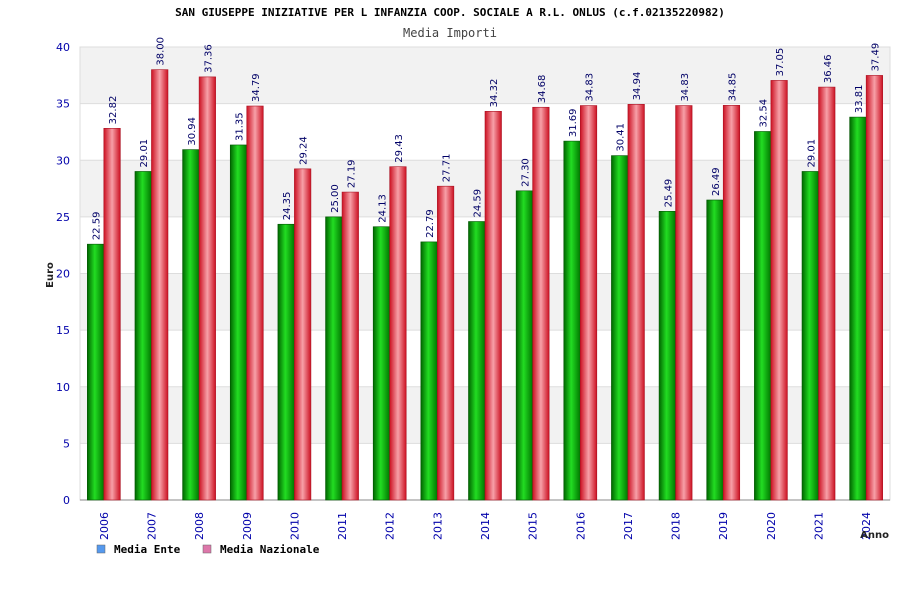  I want to click on x-tick-label: 2018, so click(676, 526).